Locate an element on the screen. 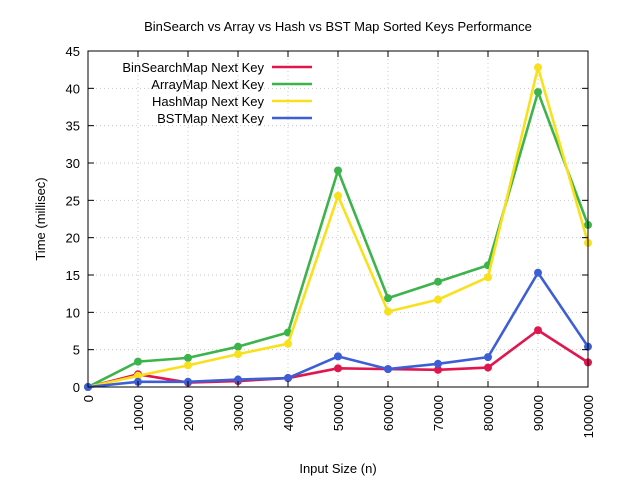 This screenshot has height=480, width=640. x-tick-label: 10000 is located at coordinates (138, 413).